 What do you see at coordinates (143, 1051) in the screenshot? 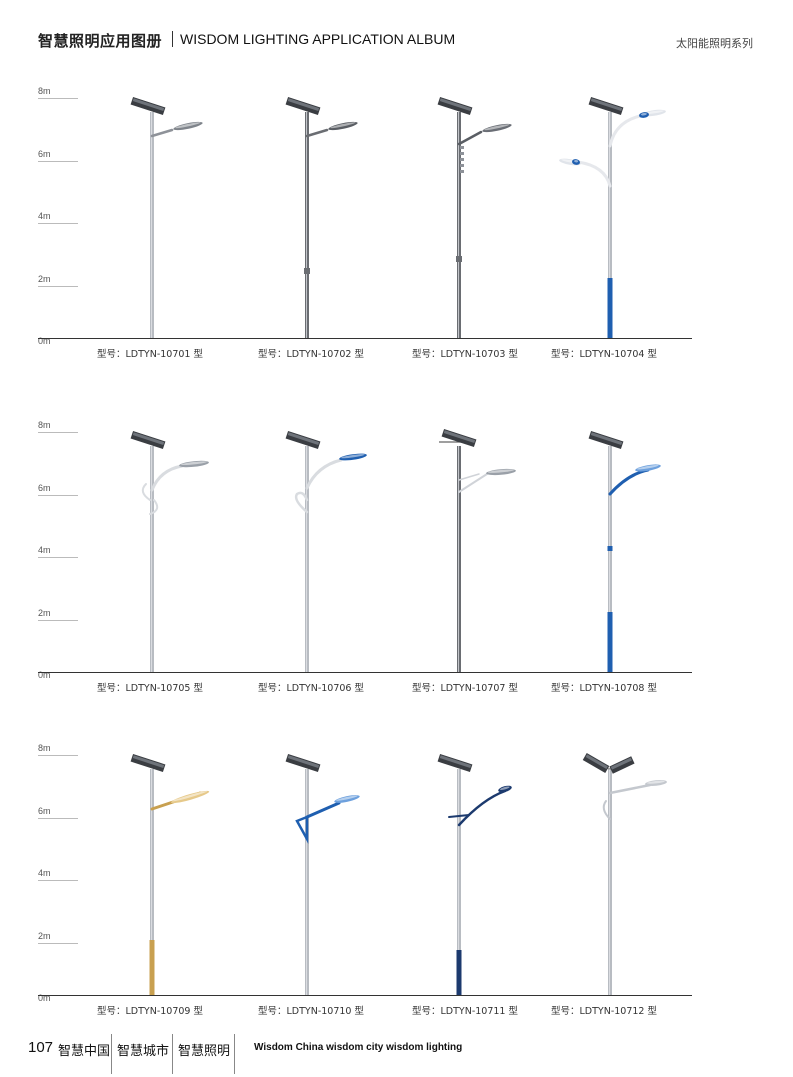
I see `footer-item-wisdom-city: 智慧城市` at bounding box center [143, 1051].